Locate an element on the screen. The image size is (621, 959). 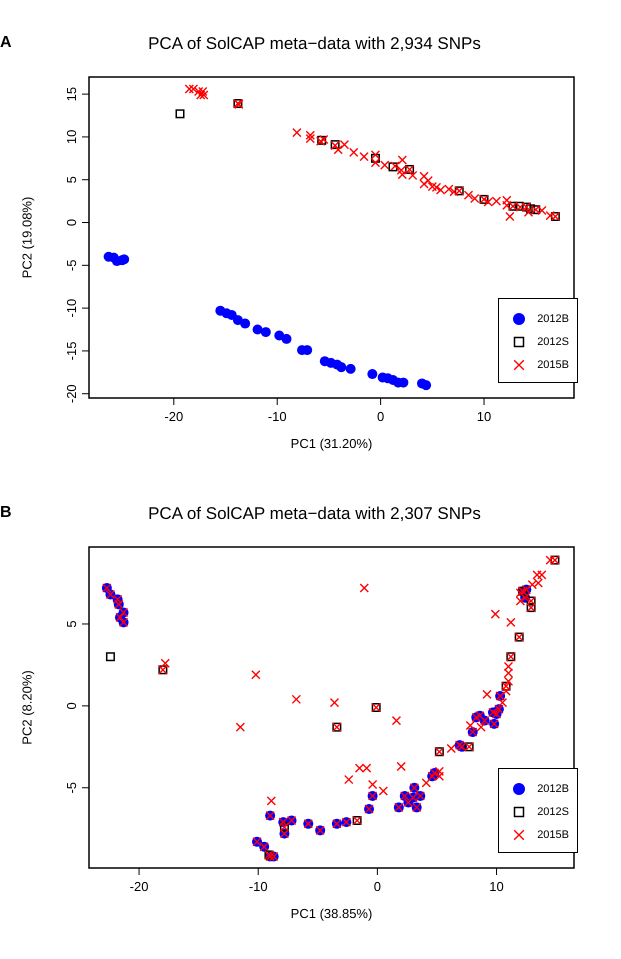
x-axis-title: PC1 (38.85%) is located at coordinates (331, 913).